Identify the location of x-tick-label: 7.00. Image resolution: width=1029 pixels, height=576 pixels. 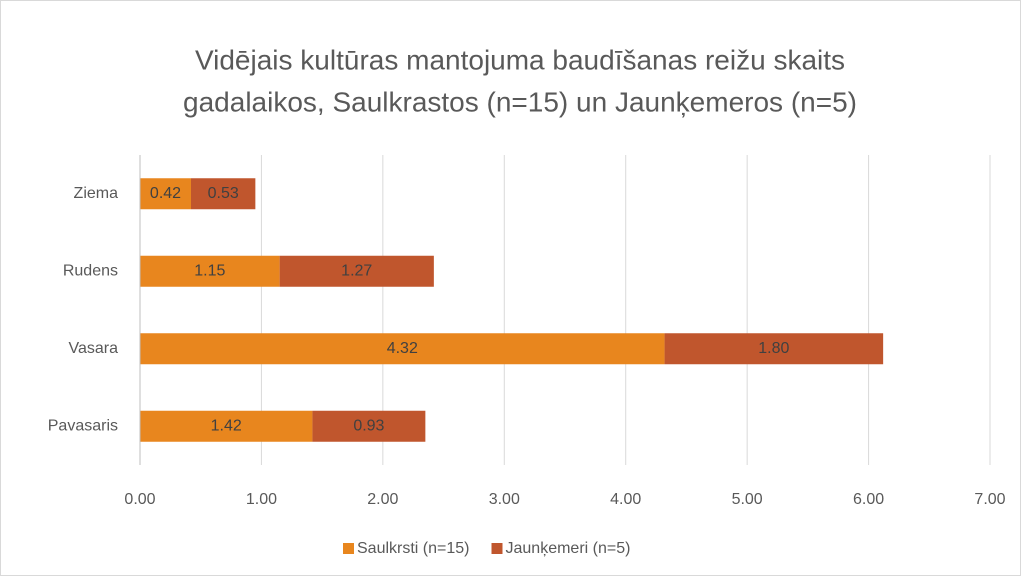
(989, 499).